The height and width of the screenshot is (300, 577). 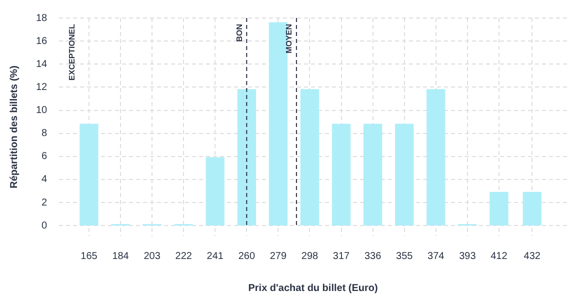 I want to click on x-tick-label: 336, so click(x=373, y=256).